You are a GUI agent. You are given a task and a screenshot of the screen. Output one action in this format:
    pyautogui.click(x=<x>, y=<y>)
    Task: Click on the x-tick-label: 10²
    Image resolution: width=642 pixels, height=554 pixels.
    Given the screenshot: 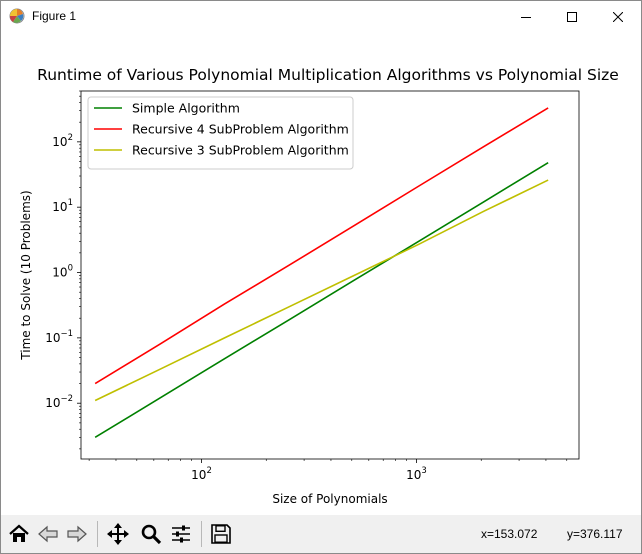 What is the action you would take?
    pyautogui.click(x=201, y=474)
    